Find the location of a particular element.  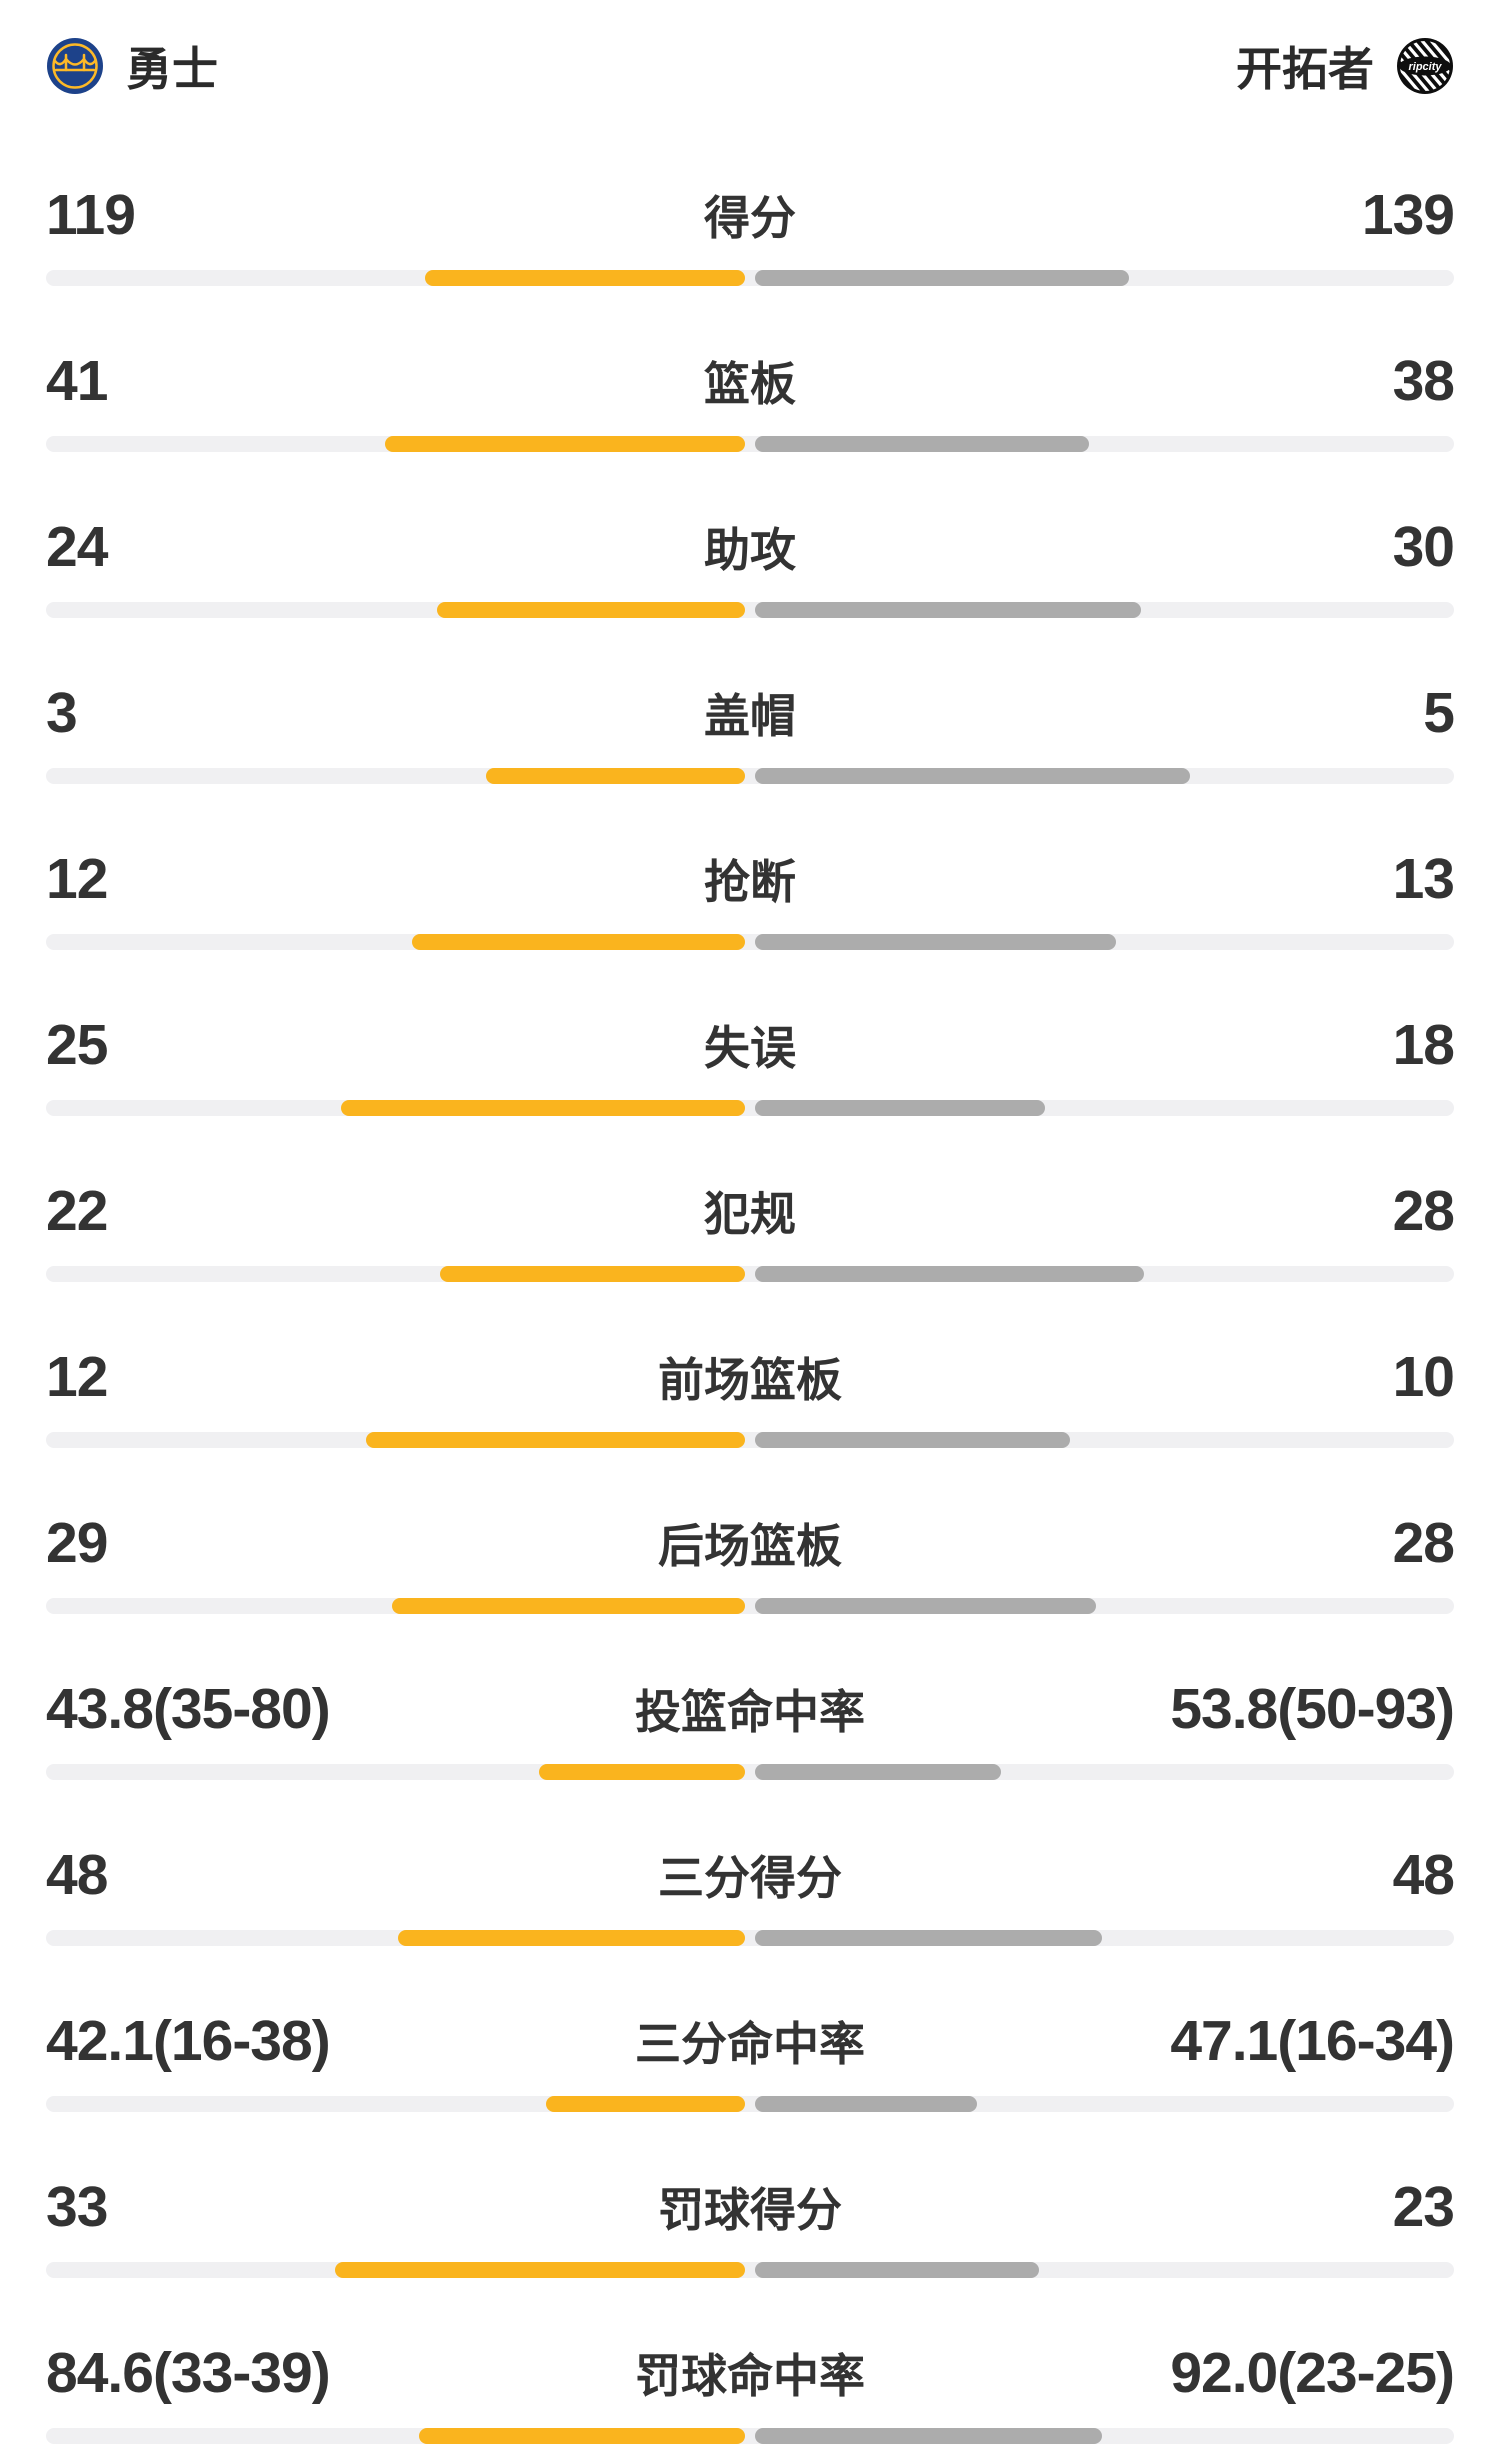

stat-label: 罚球得分 is located at coordinates (750, 2210).